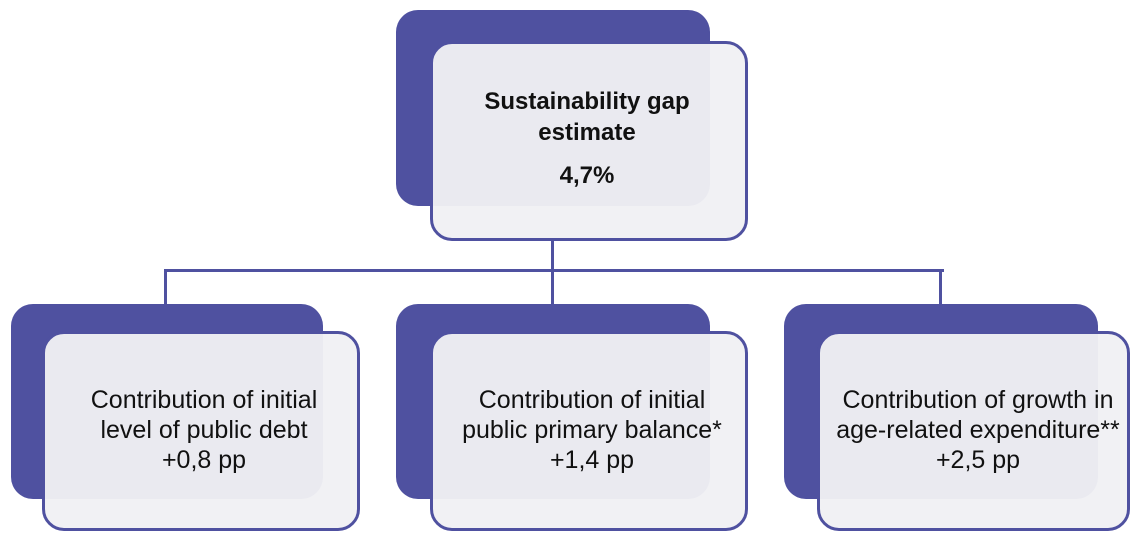  I want to click on connector-horizontal, so click(554, 270).